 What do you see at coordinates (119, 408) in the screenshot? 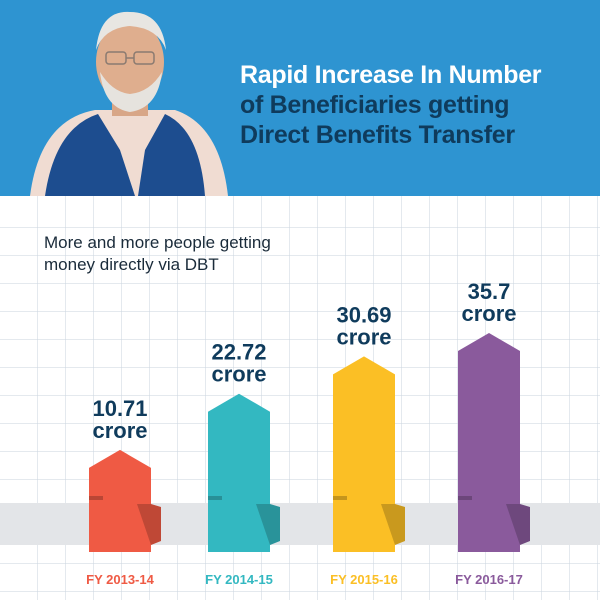
I see `value-label: 10.71` at bounding box center [119, 408].